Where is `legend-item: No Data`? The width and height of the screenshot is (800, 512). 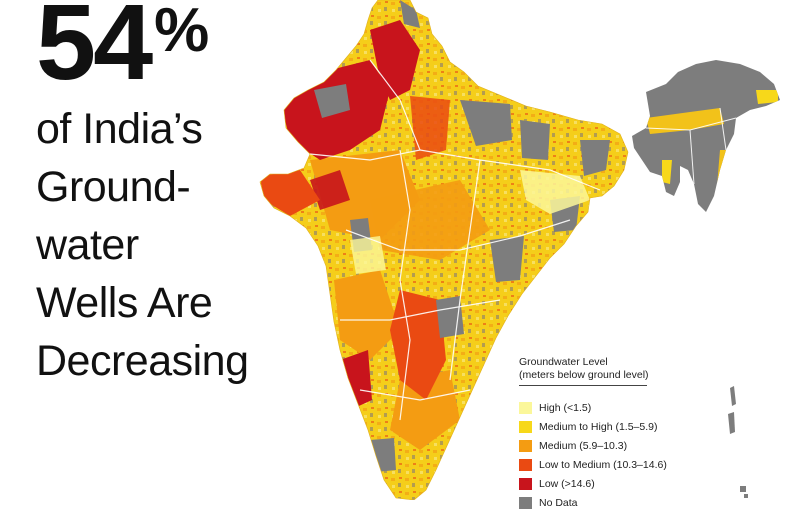 legend-item: No Data is located at coordinates (649, 502).